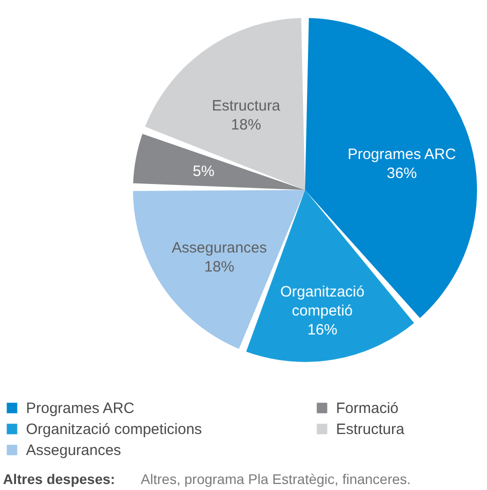  What do you see at coordinates (80, 408) in the screenshot?
I see `legend-label: Programes ARC` at bounding box center [80, 408].